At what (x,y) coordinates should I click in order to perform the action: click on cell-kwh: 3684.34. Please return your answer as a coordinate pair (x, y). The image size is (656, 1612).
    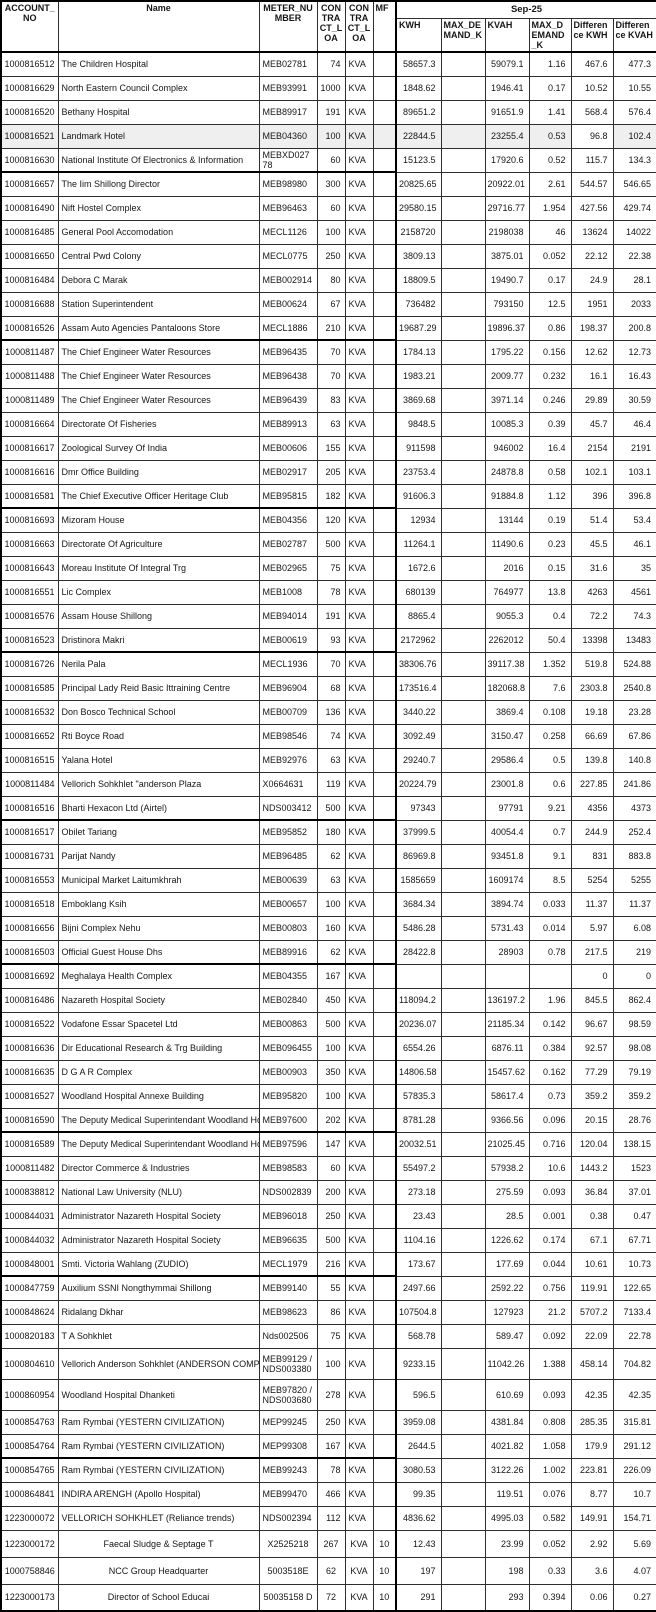
    Looking at the image, I should click on (418, 904).